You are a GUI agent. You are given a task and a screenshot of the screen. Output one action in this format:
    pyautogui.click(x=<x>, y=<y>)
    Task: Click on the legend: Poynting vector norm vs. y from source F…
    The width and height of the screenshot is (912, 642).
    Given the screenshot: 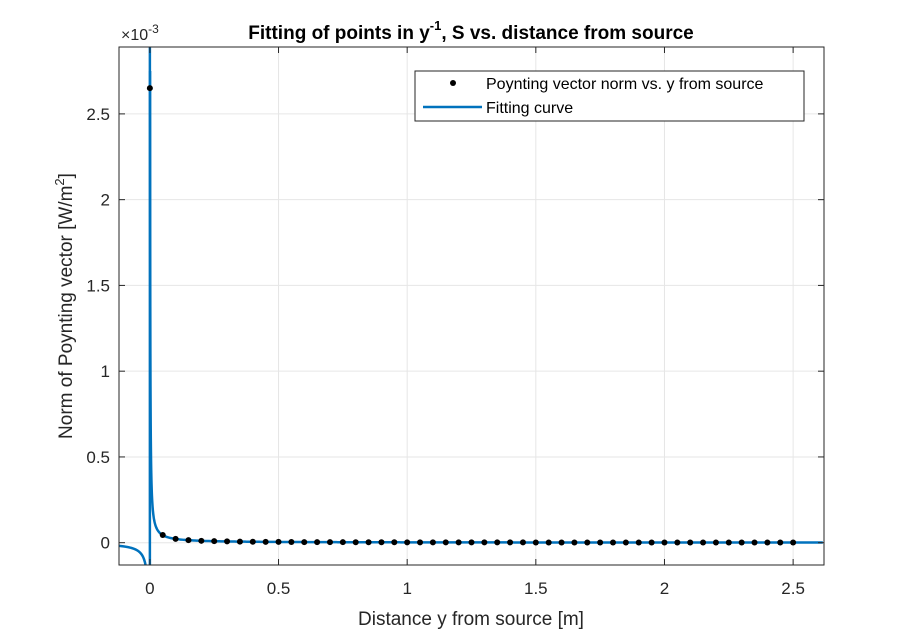 What is the action you would take?
    pyautogui.click(x=609, y=96)
    